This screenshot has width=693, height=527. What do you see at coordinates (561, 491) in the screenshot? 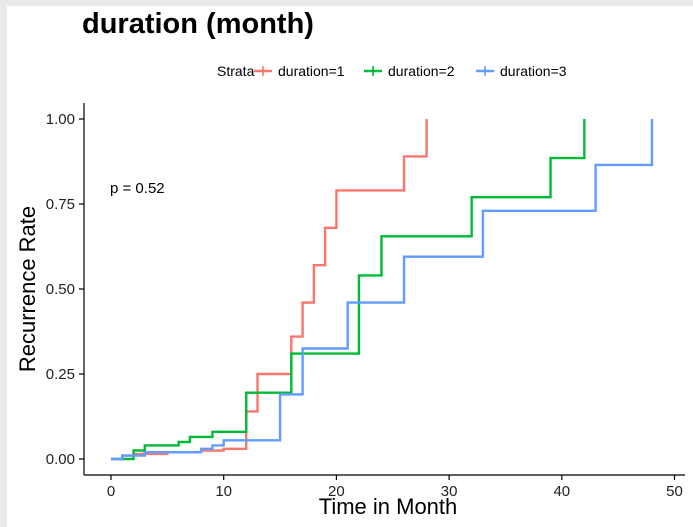
I see `x-tick-label: 40` at bounding box center [561, 491].